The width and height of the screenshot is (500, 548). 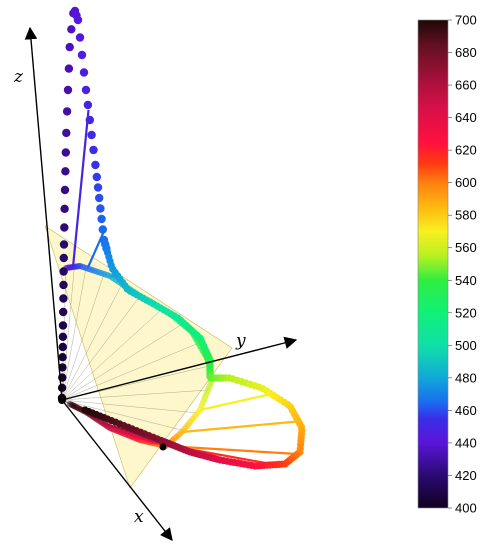 I want to click on z-axis, so click(x=43, y=213).